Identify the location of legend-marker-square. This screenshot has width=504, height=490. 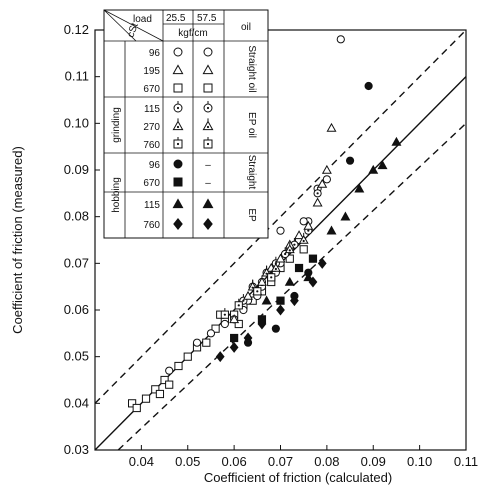
(178, 88).